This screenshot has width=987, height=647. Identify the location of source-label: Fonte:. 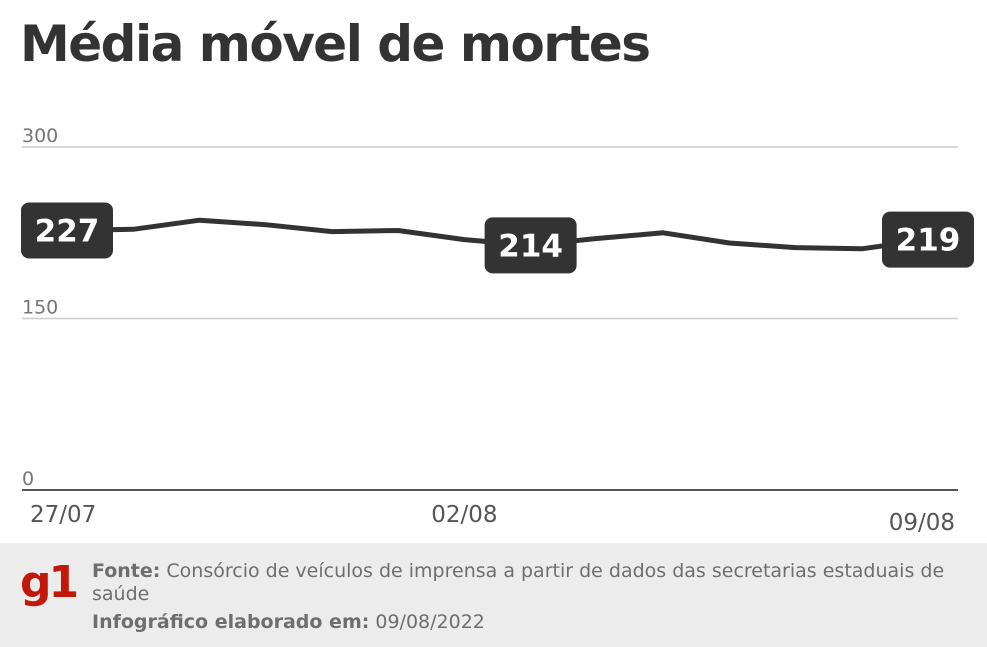
(126, 571).